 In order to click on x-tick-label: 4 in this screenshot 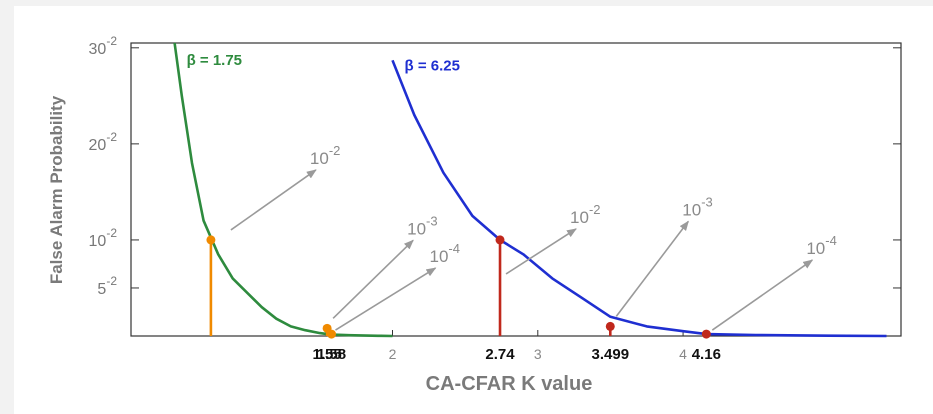, I will do `click(683, 354)`.